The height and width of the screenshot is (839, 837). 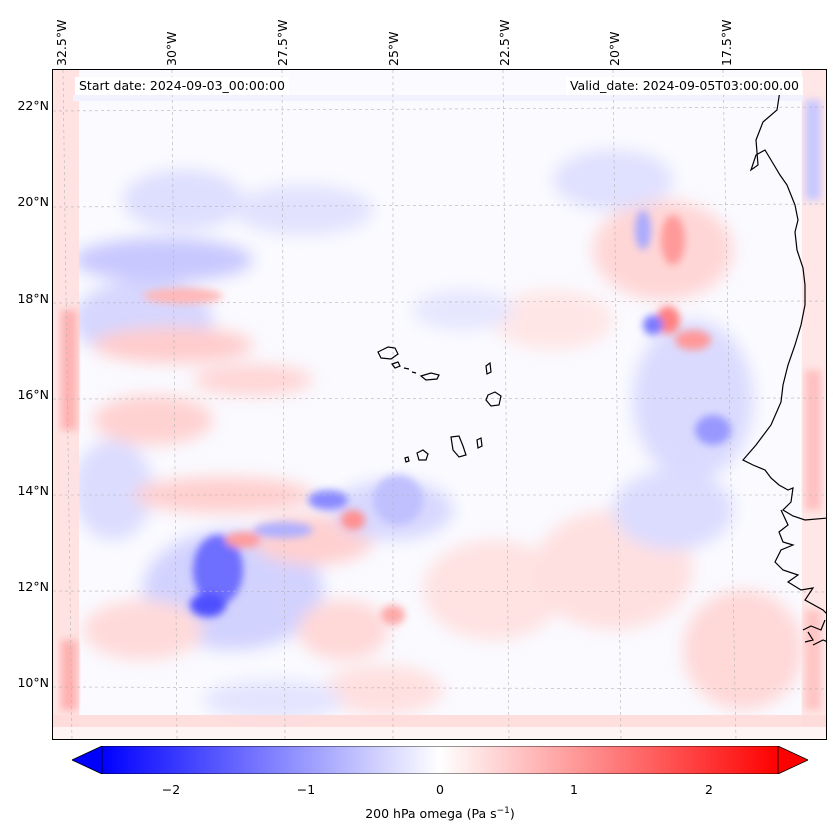 What do you see at coordinates (171, 48) in the screenshot?
I see `lon-label-30w: 30°W` at bounding box center [171, 48].